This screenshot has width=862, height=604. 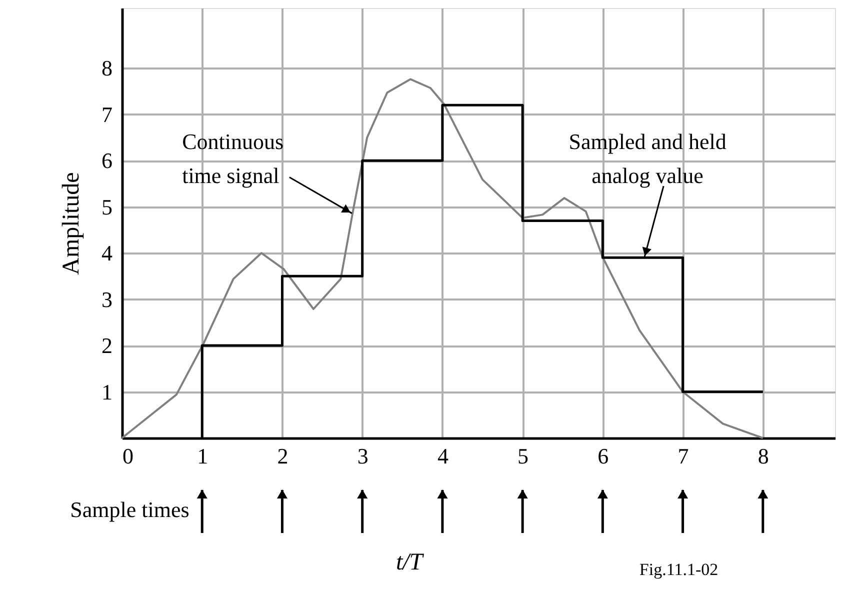 What do you see at coordinates (107, 253) in the screenshot?
I see `y-tick-label: 4` at bounding box center [107, 253].